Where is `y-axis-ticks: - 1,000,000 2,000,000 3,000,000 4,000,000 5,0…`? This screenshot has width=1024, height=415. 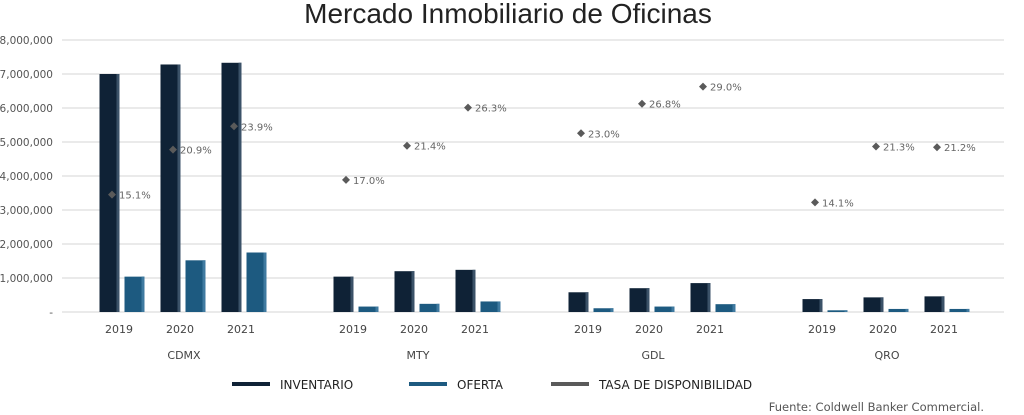 y-axis-ticks: - 1,000,000 2,000,000 3,000,000 4,000,000 5,0… is located at coordinates (26, 177).